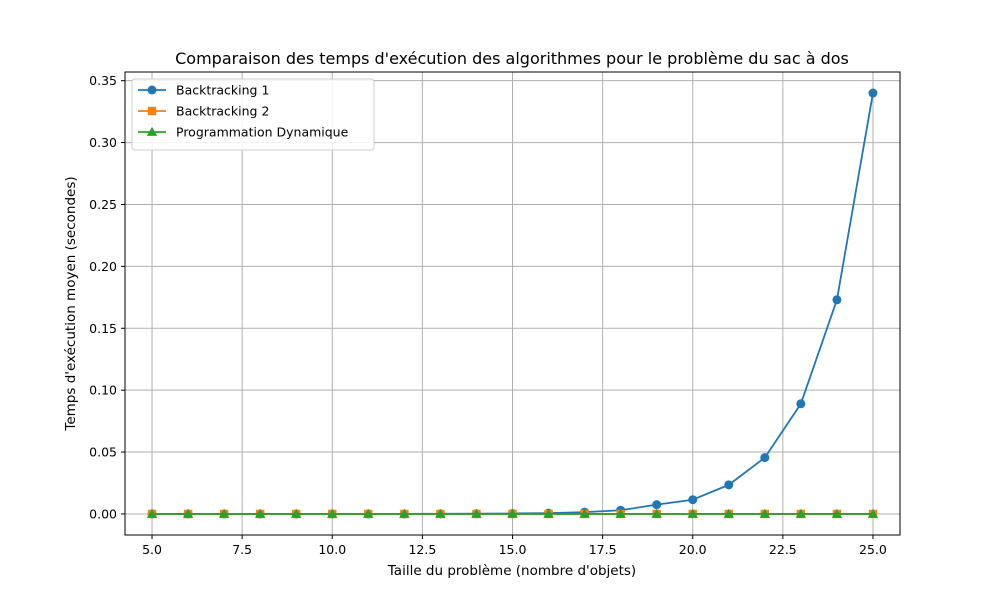  What do you see at coordinates (103, 328) in the screenshot?
I see `y-tick-label: 0.15` at bounding box center [103, 328].